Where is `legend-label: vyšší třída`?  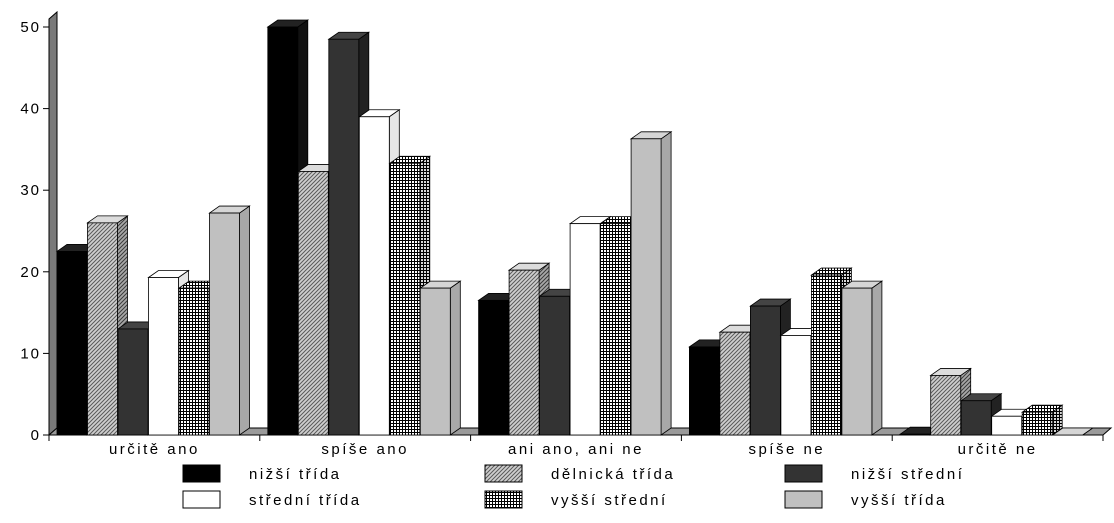
legend-label: vyšší třída is located at coordinates (899, 500).